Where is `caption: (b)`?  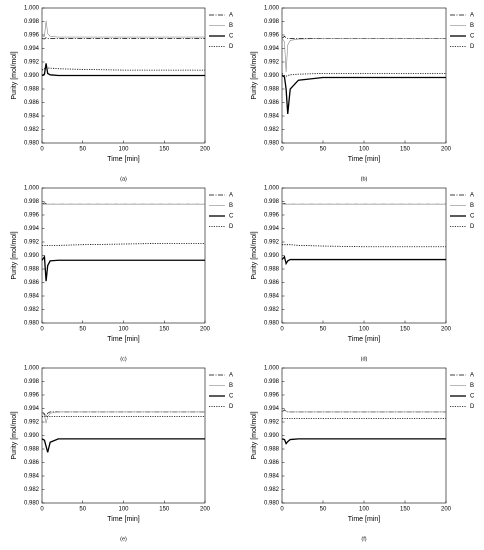
caption: (b) is located at coordinates (364, 179).